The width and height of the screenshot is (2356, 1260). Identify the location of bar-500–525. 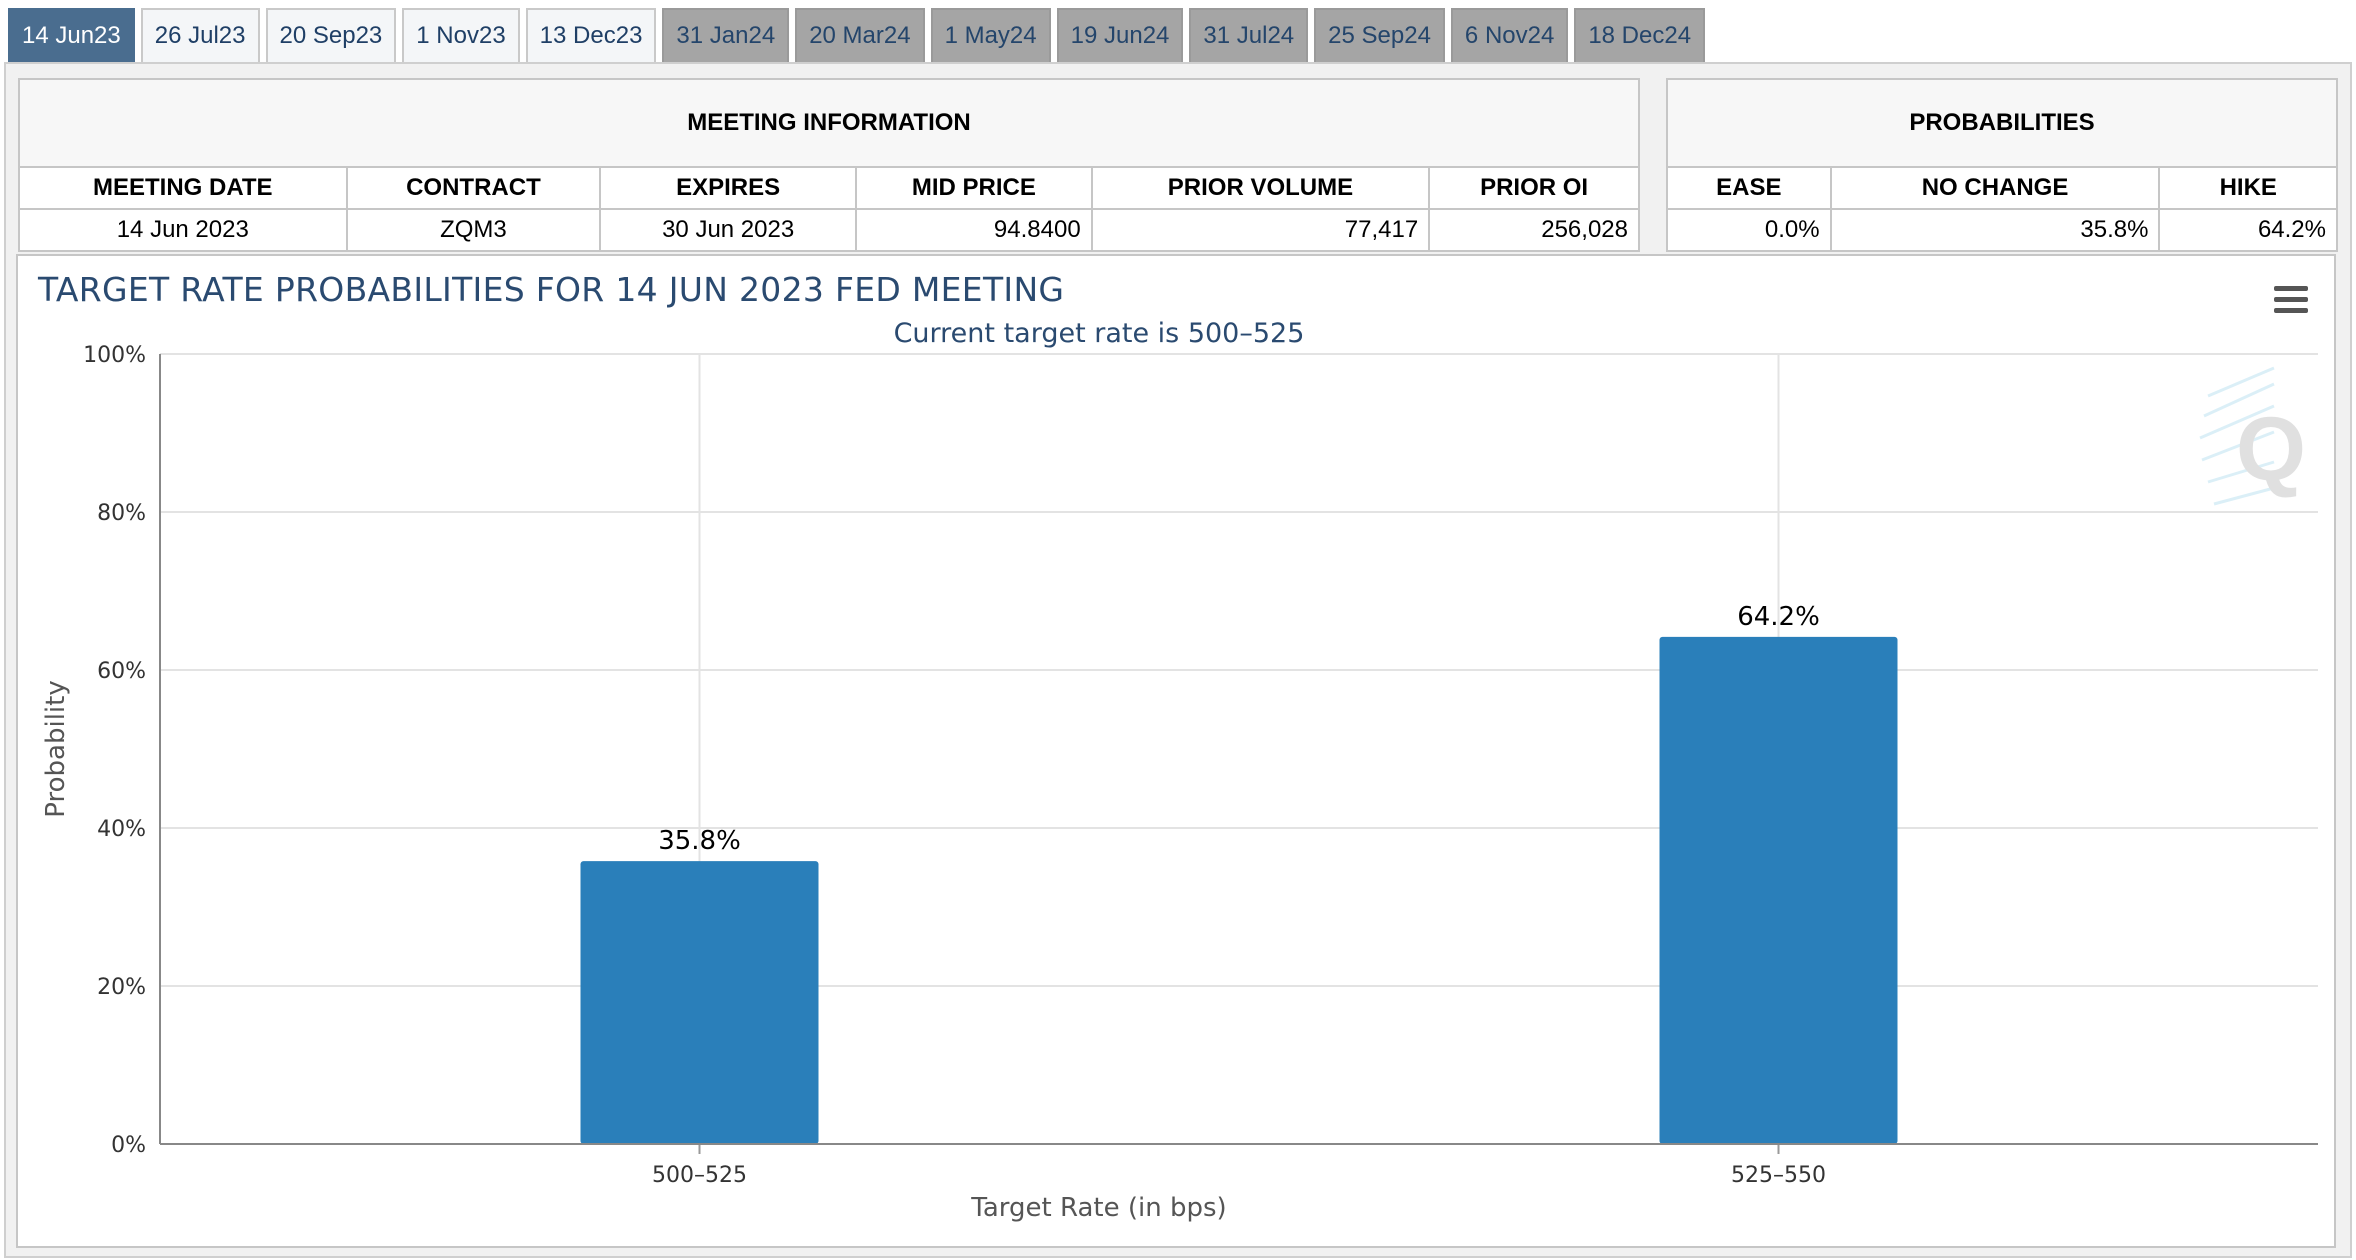
(699, 1002).